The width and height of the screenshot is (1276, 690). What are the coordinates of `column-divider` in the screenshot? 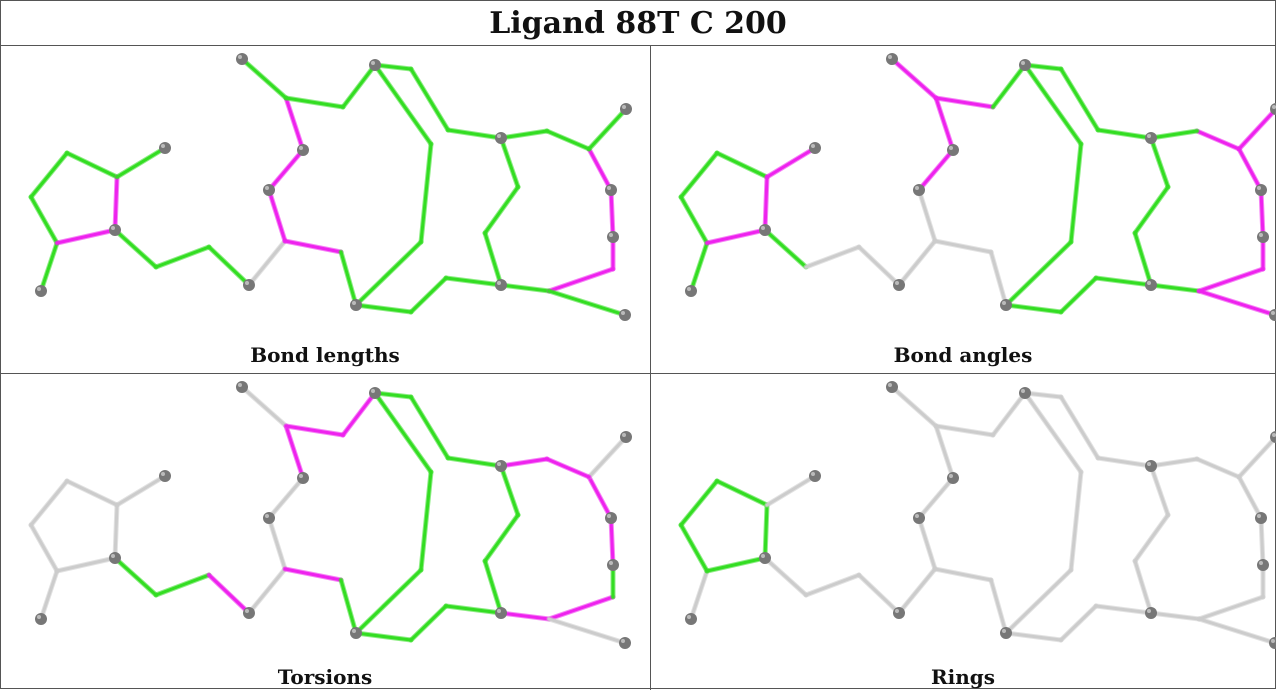 It's located at (650, 368).